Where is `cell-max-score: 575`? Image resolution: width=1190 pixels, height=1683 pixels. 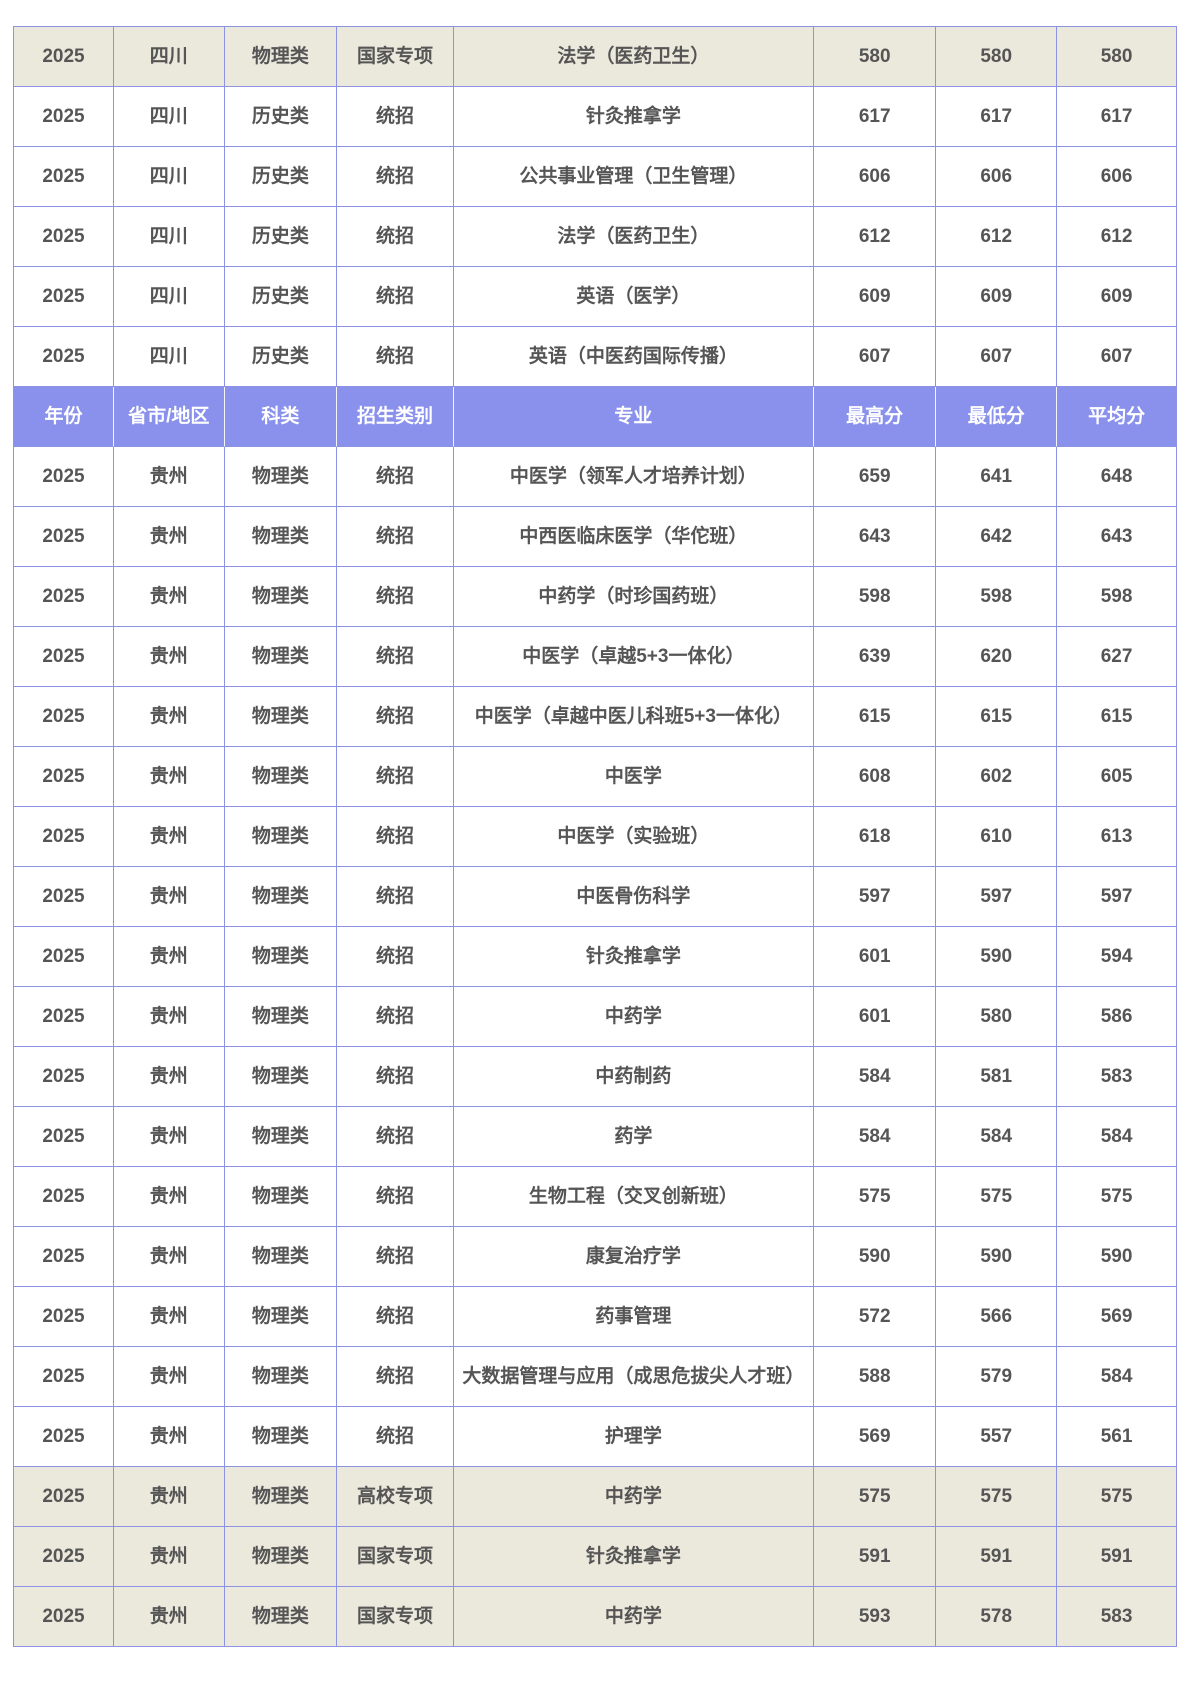 cell-max-score: 575 is located at coordinates (875, 1197).